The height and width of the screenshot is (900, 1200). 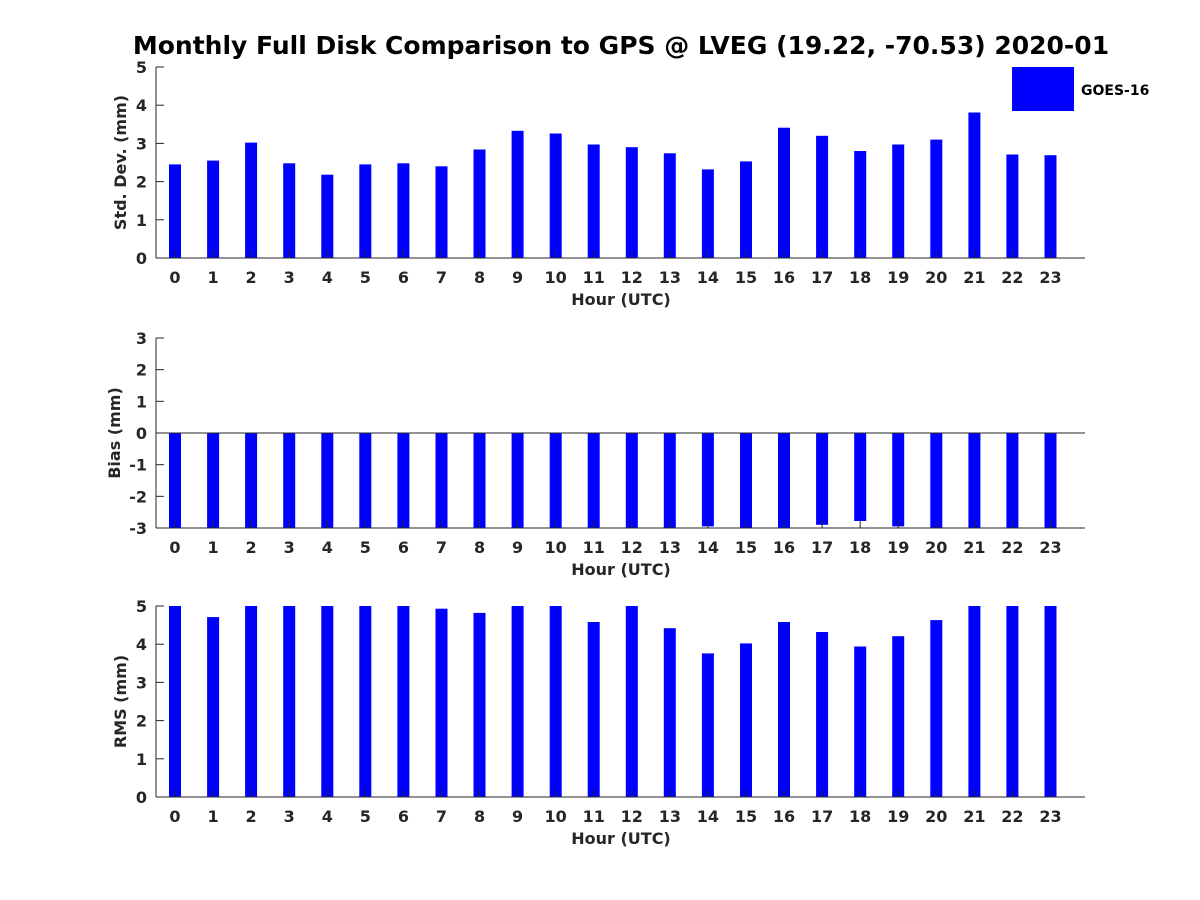 What do you see at coordinates (1115, 91) in the screenshot?
I see `legend-label: GOES-16` at bounding box center [1115, 91].